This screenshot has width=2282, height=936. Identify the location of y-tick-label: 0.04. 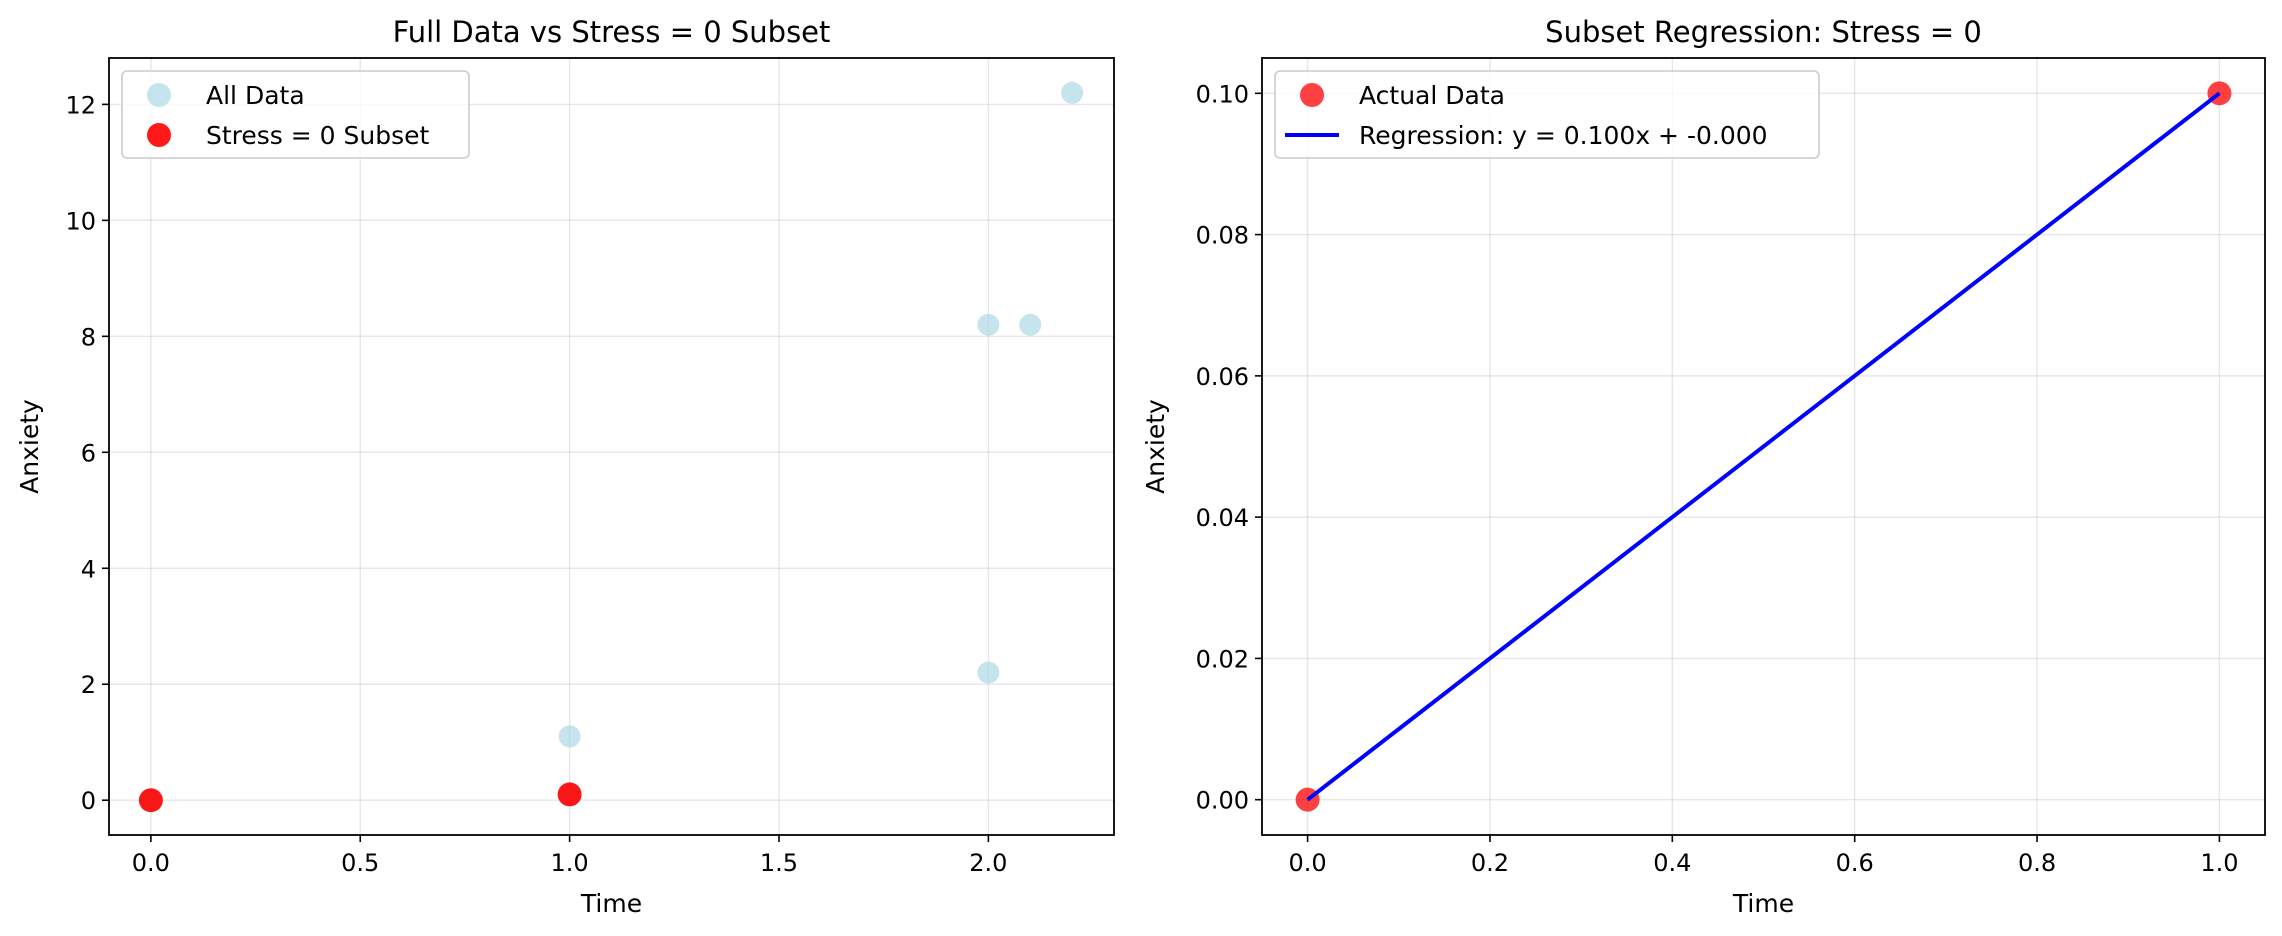
(1222, 518).